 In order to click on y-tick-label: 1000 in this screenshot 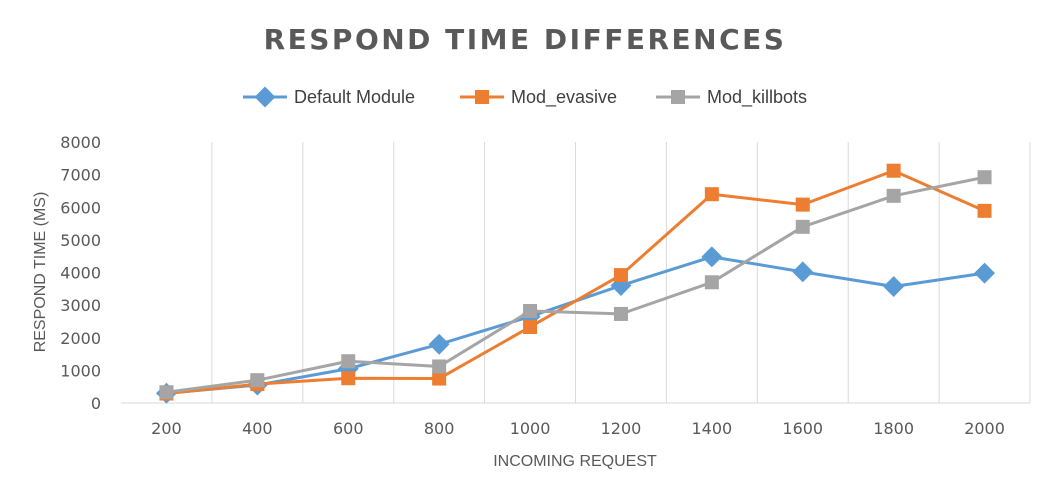, I will do `click(80, 370)`.